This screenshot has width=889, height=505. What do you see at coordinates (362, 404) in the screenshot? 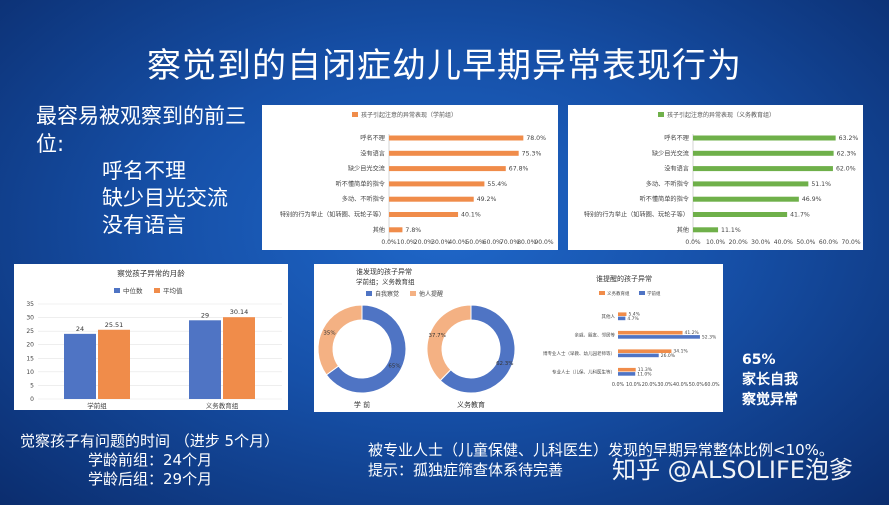
I see `ring-label: 学 前` at bounding box center [362, 404].